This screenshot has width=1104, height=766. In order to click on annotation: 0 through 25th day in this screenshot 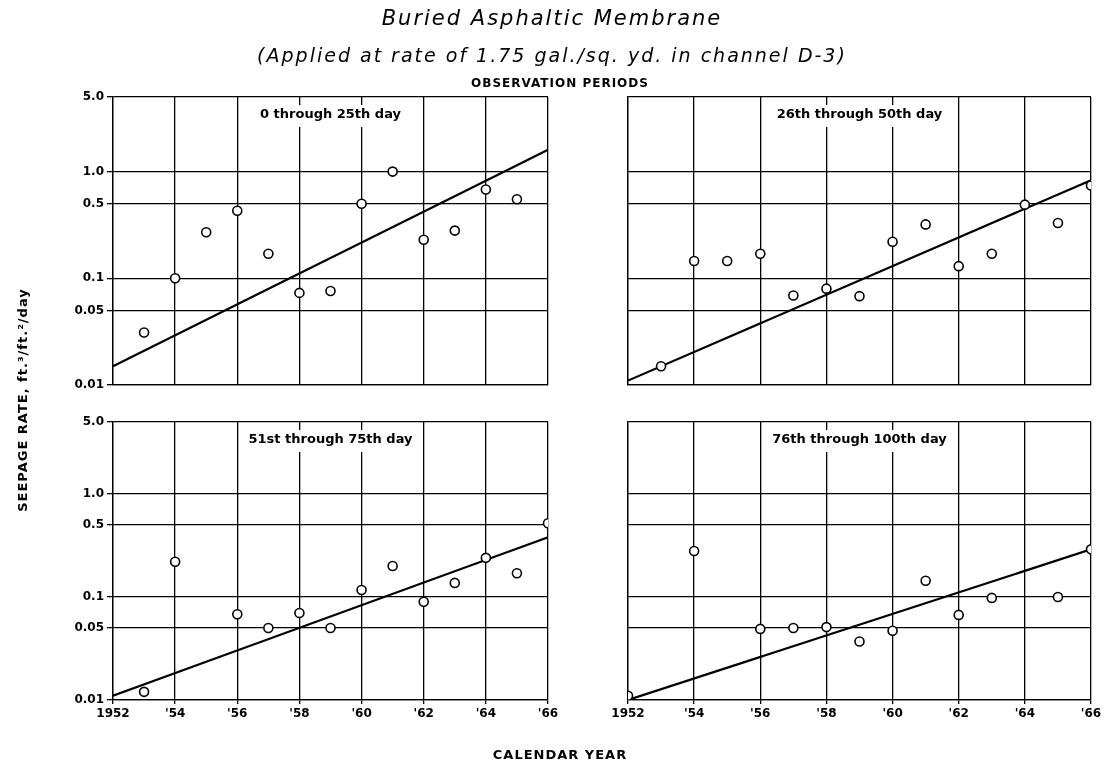, I will do `click(331, 114)`.